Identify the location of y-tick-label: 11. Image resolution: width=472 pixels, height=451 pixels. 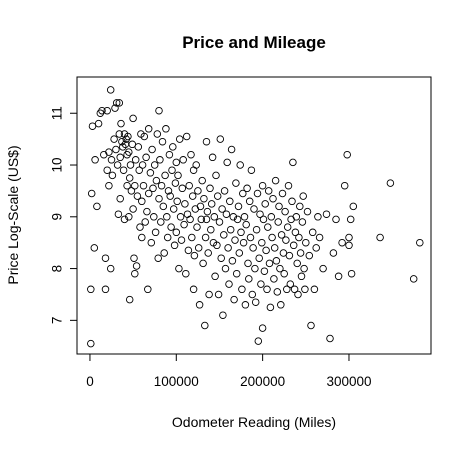
(57, 113).